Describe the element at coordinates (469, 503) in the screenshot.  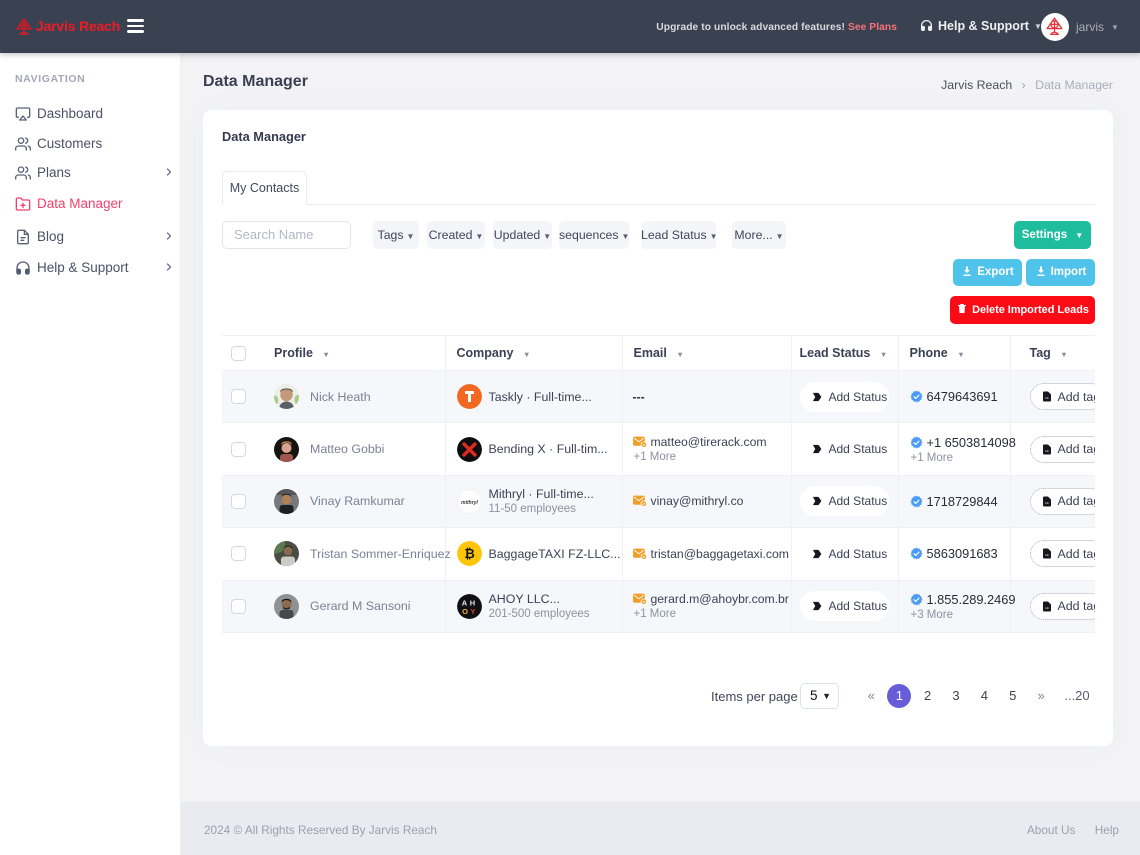
I see `svg-text: mithryl` at that location.